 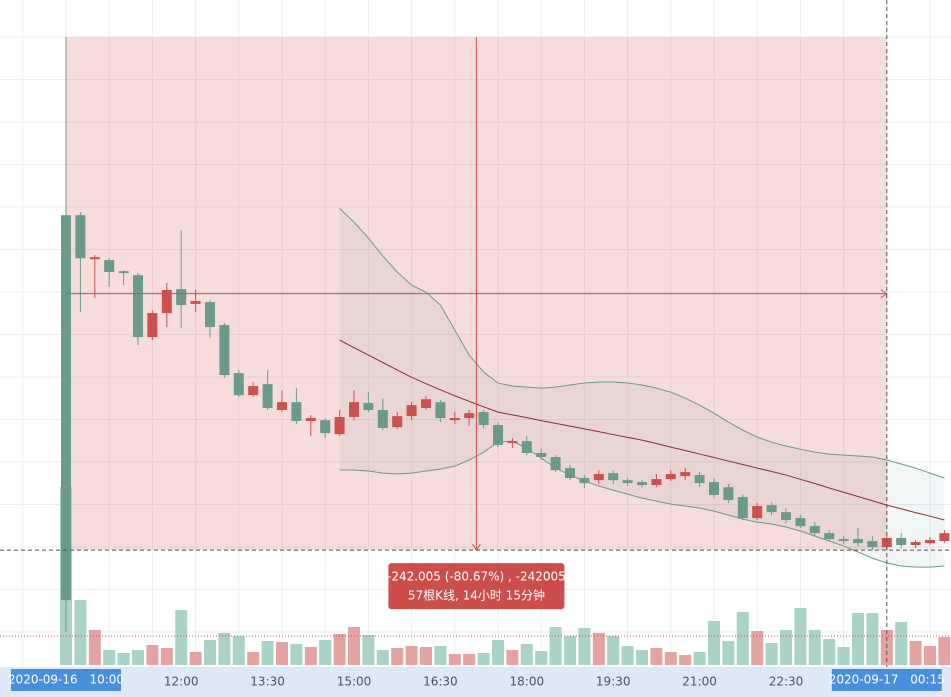 I want to click on measure-label-box, so click(x=476, y=586).